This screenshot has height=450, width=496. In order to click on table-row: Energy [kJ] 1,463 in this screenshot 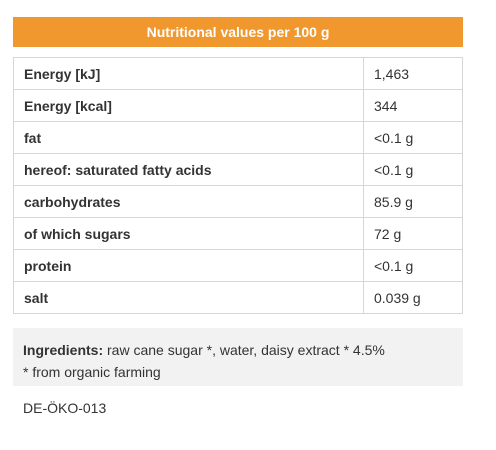, I will do `click(238, 73)`.